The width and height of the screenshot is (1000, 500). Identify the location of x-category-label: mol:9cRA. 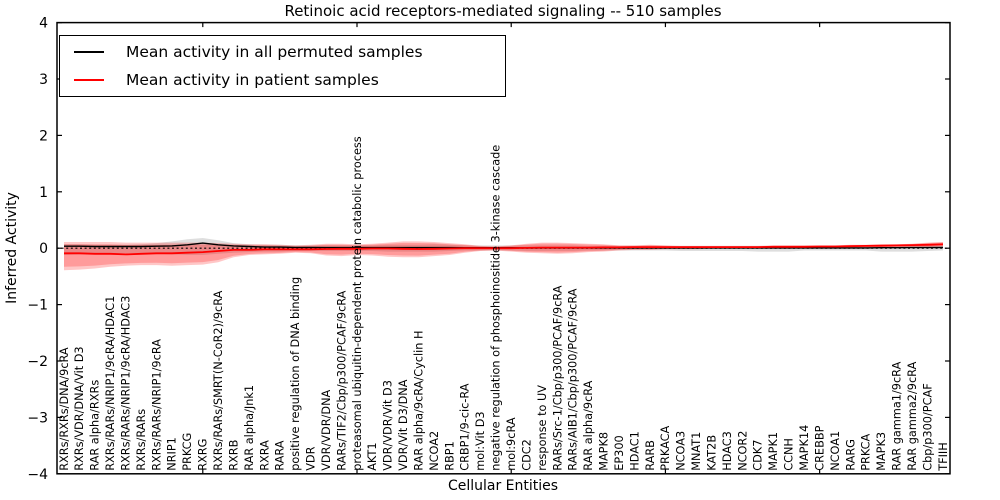
(511, 444).